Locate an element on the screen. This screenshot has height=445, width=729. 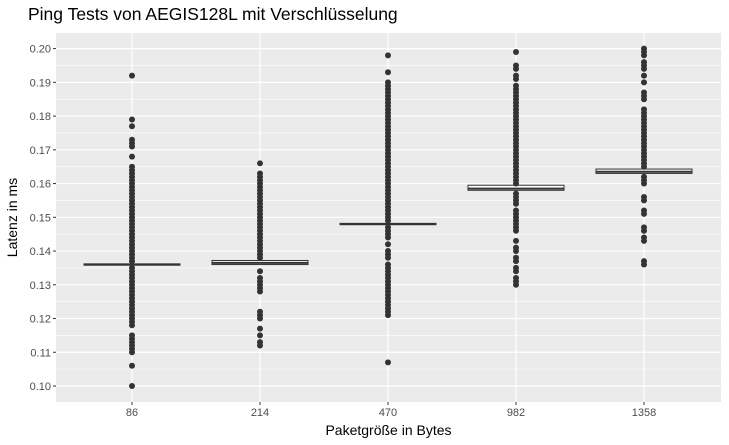
y-tick-label: 0.10 is located at coordinates (40, 387).